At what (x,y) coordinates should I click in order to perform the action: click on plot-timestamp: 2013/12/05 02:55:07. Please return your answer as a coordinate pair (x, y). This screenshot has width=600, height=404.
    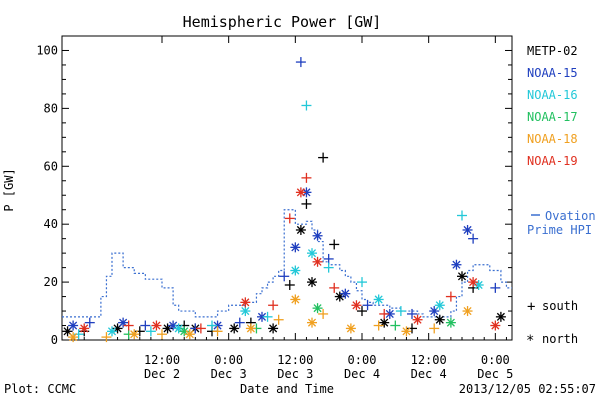
    Looking at the image, I should click on (527, 389).